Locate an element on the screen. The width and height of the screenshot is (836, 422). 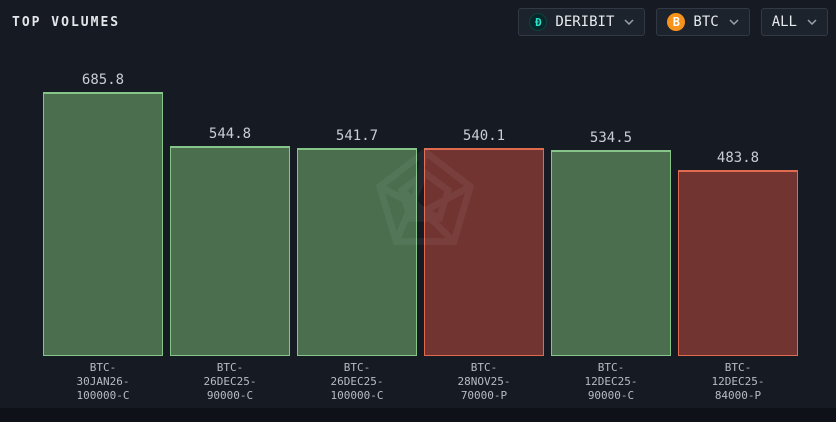
bar-category-label: BTC- 12DEC25- 90000-C is located at coordinates (611, 382).